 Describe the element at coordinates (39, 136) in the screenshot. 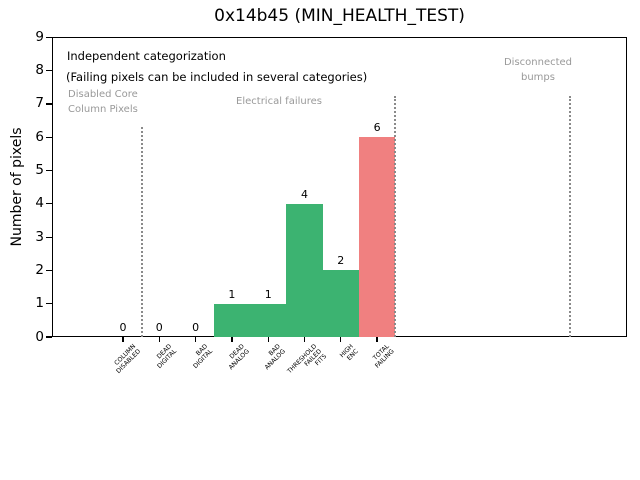

I see `y-tick-label-6: 6` at that location.